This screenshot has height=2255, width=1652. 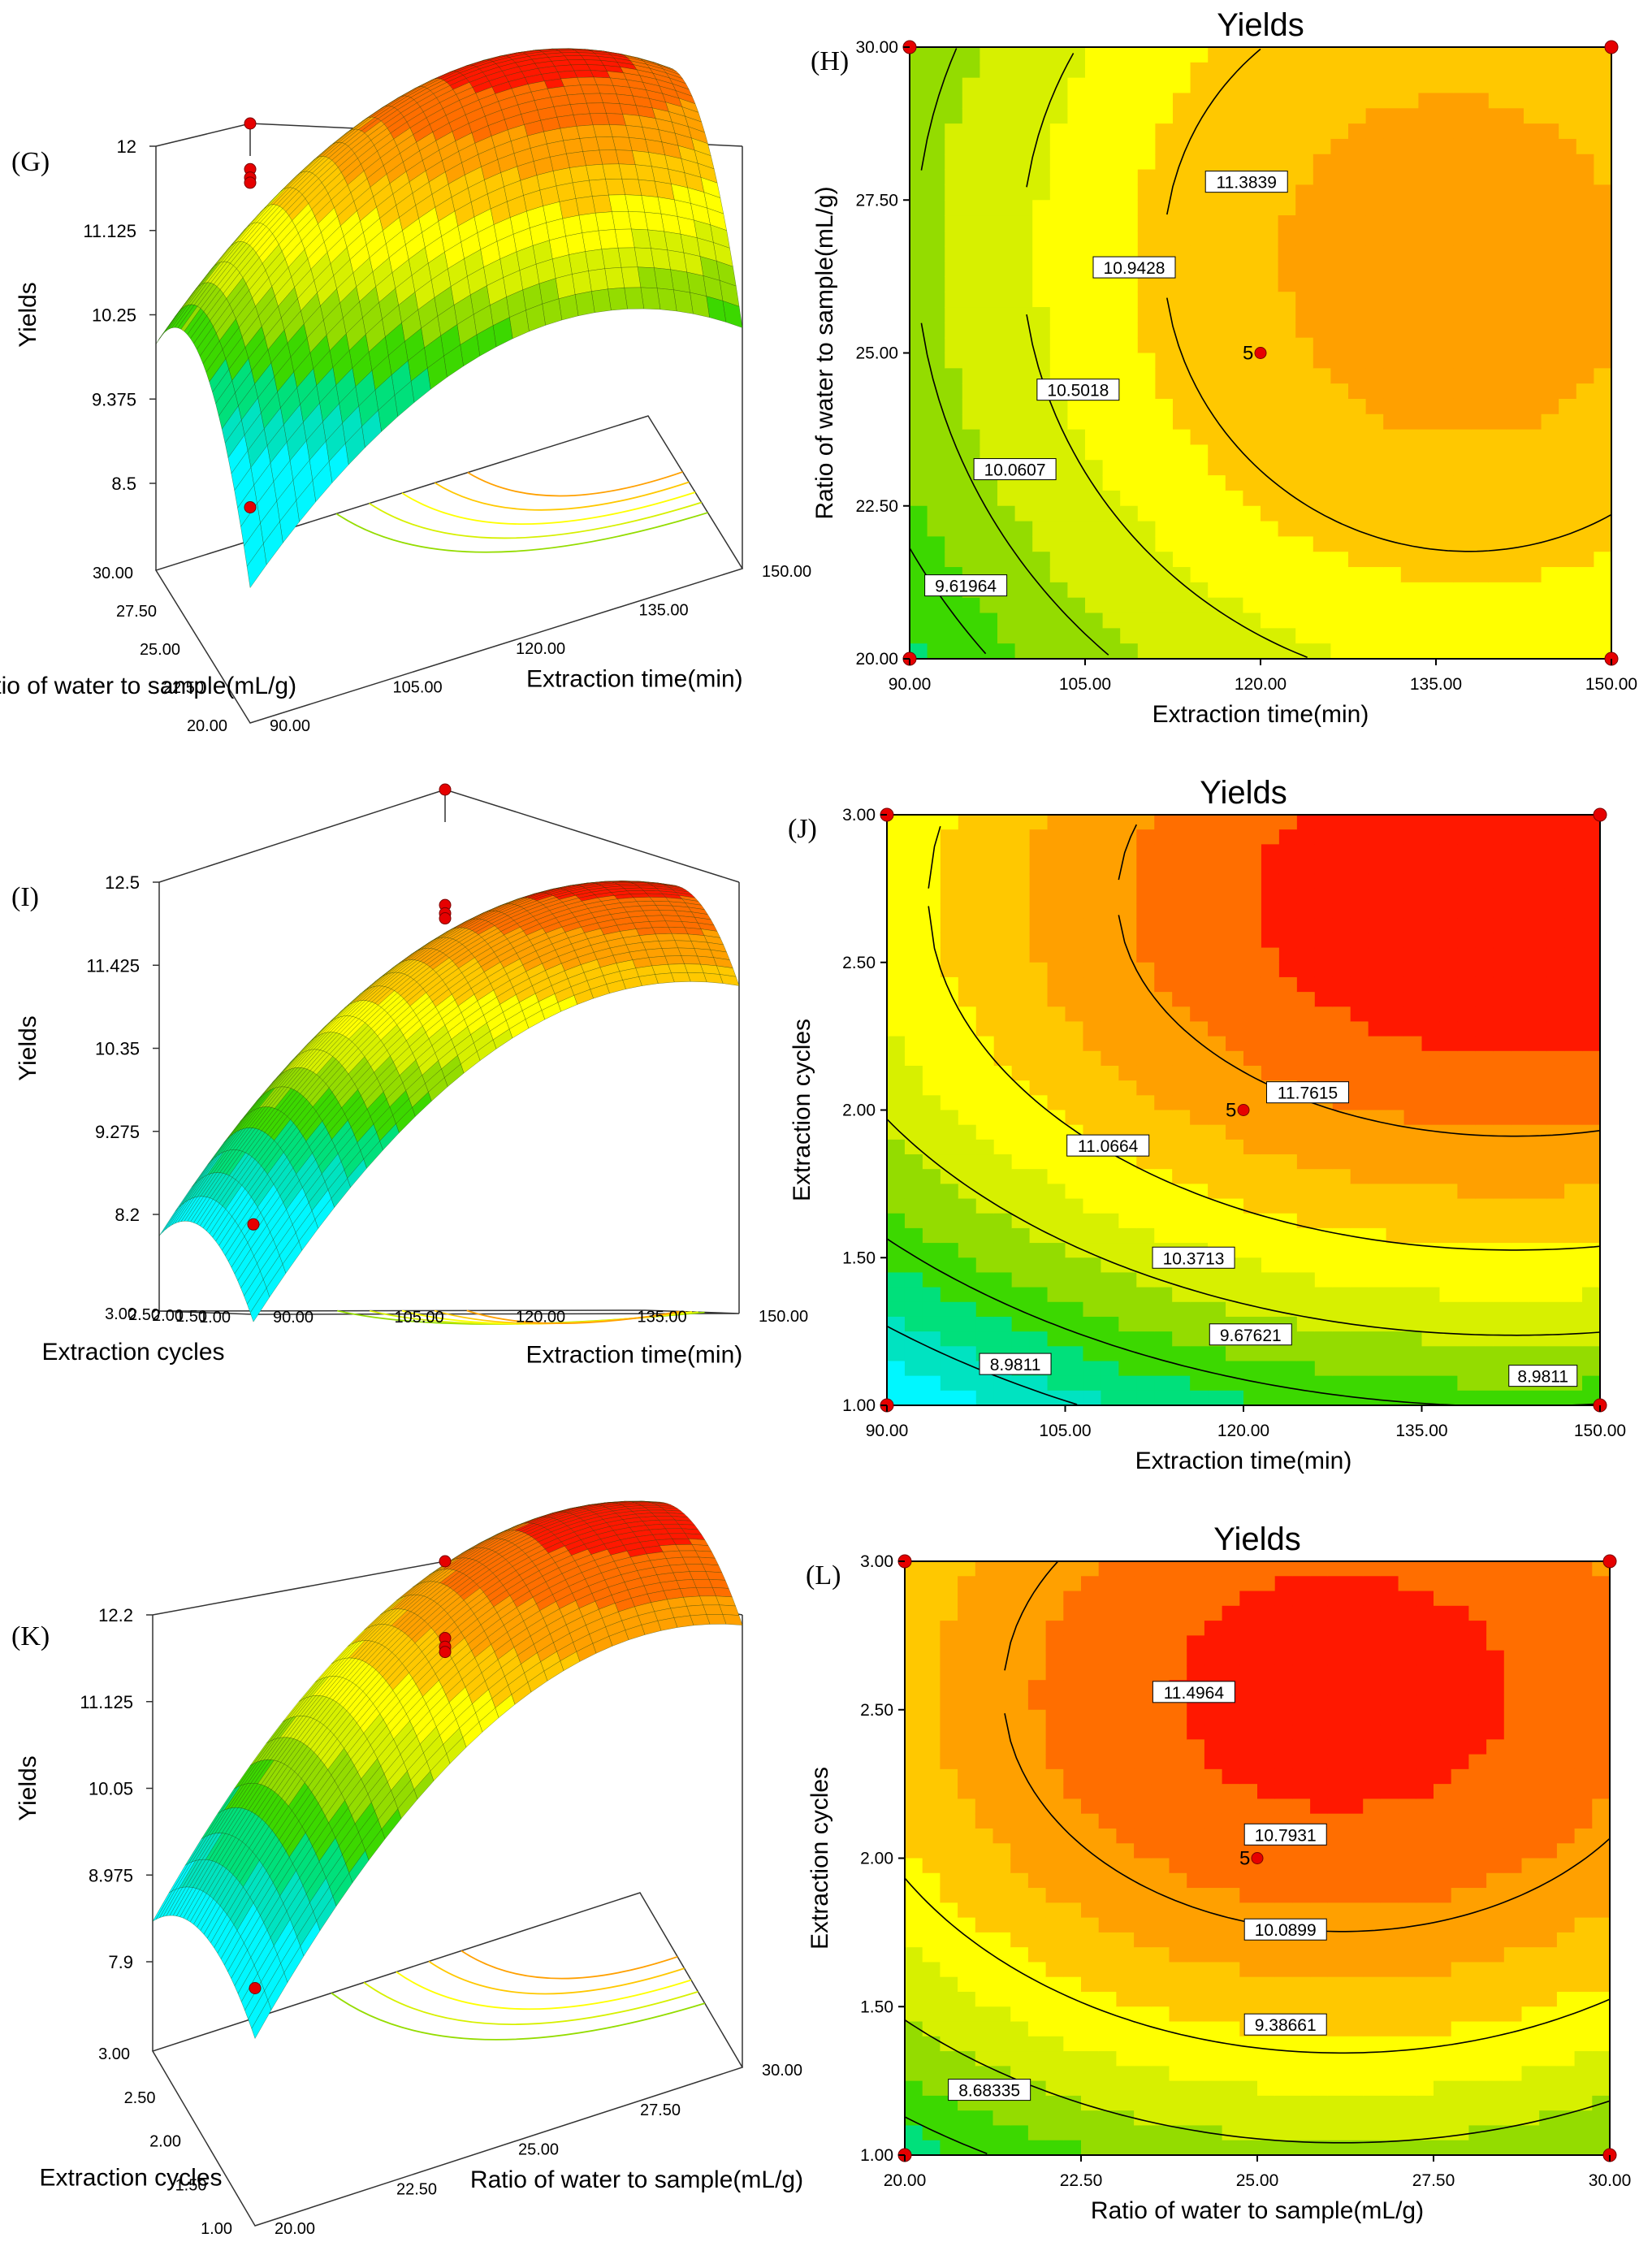 I want to click on right-axis-tick-label: 120.00, so click(x=540, y=649).